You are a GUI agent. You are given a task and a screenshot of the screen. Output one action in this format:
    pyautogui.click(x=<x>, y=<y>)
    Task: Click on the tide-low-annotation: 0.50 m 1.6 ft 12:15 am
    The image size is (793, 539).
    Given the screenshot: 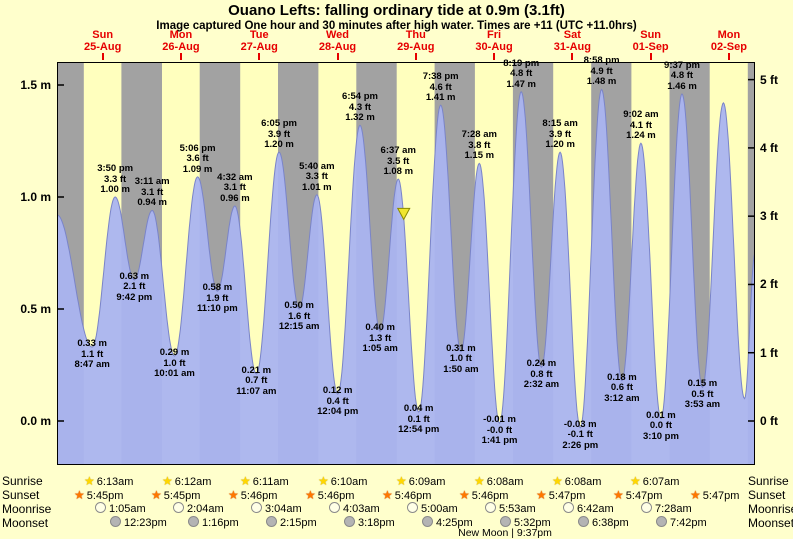 What is the action you would take?
    pyautogui.click(x=299, y=316)
    